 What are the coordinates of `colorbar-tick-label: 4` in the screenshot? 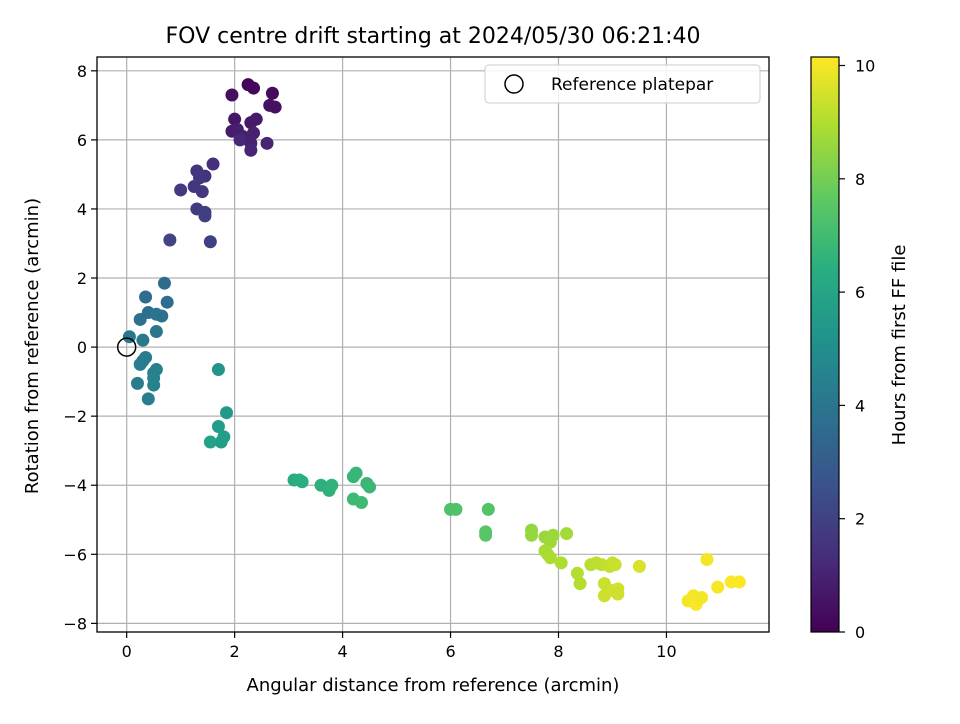 It's located at (860, 405).